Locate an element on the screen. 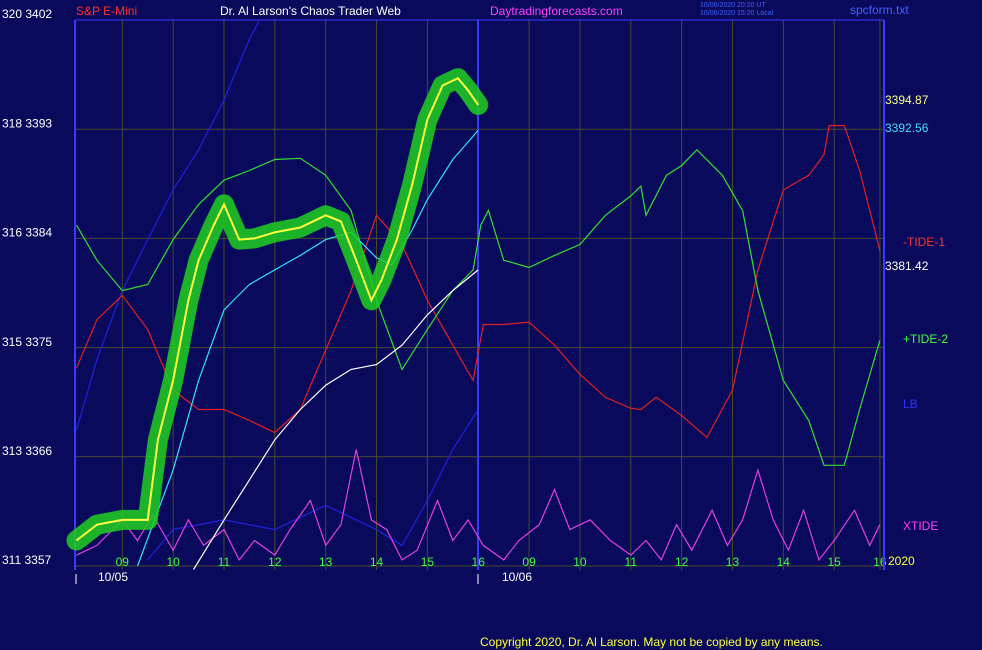  annotation: 10/06/2020 15:20 Local is located at coordinates (737, 13).